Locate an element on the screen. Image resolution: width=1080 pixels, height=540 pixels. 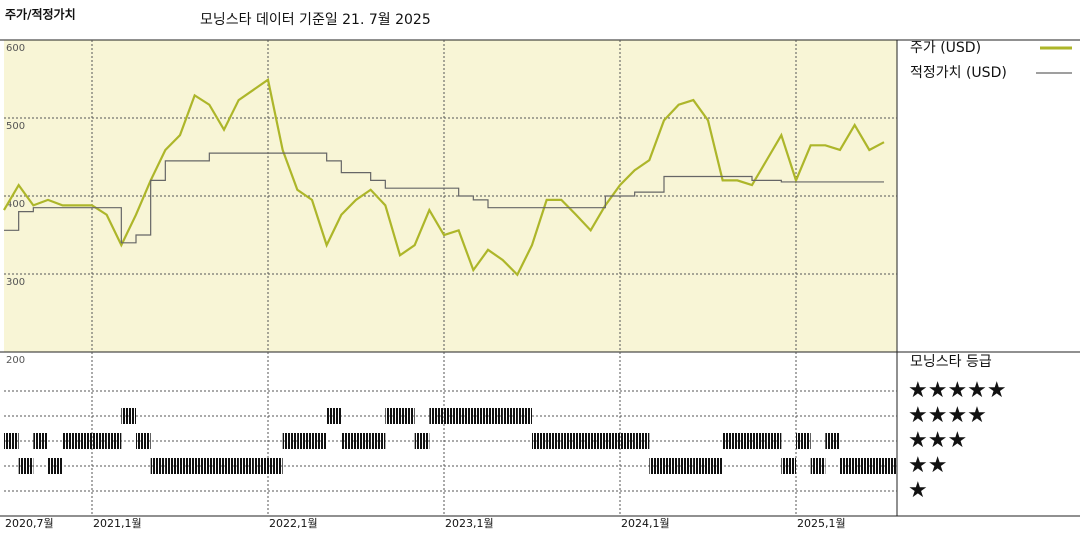
y-tick-label: 400 is located at coordinates (15, 204).